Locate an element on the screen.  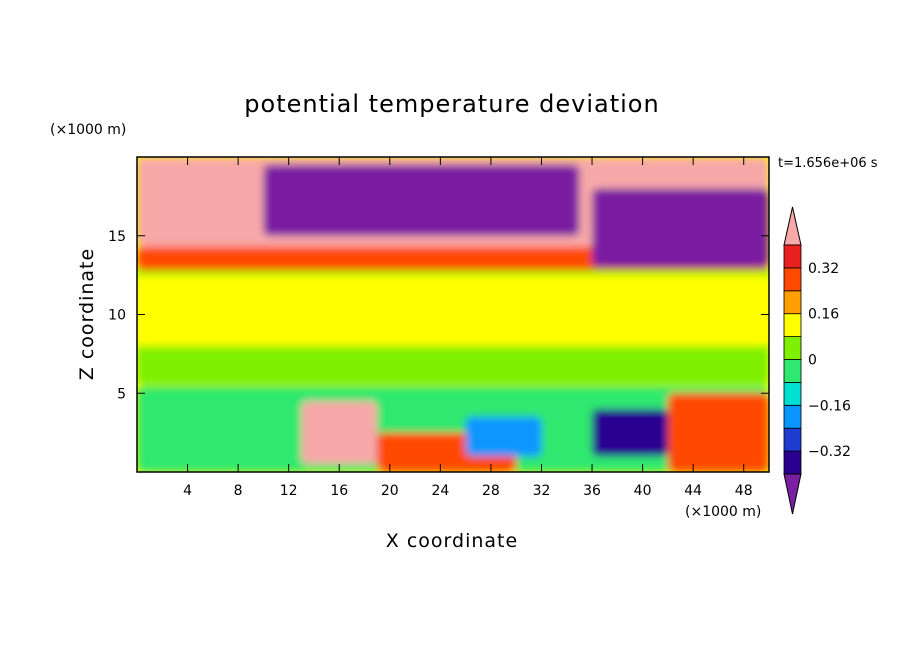
colorbar-tick-label: 0.32 is located at coordinates (823, 269).